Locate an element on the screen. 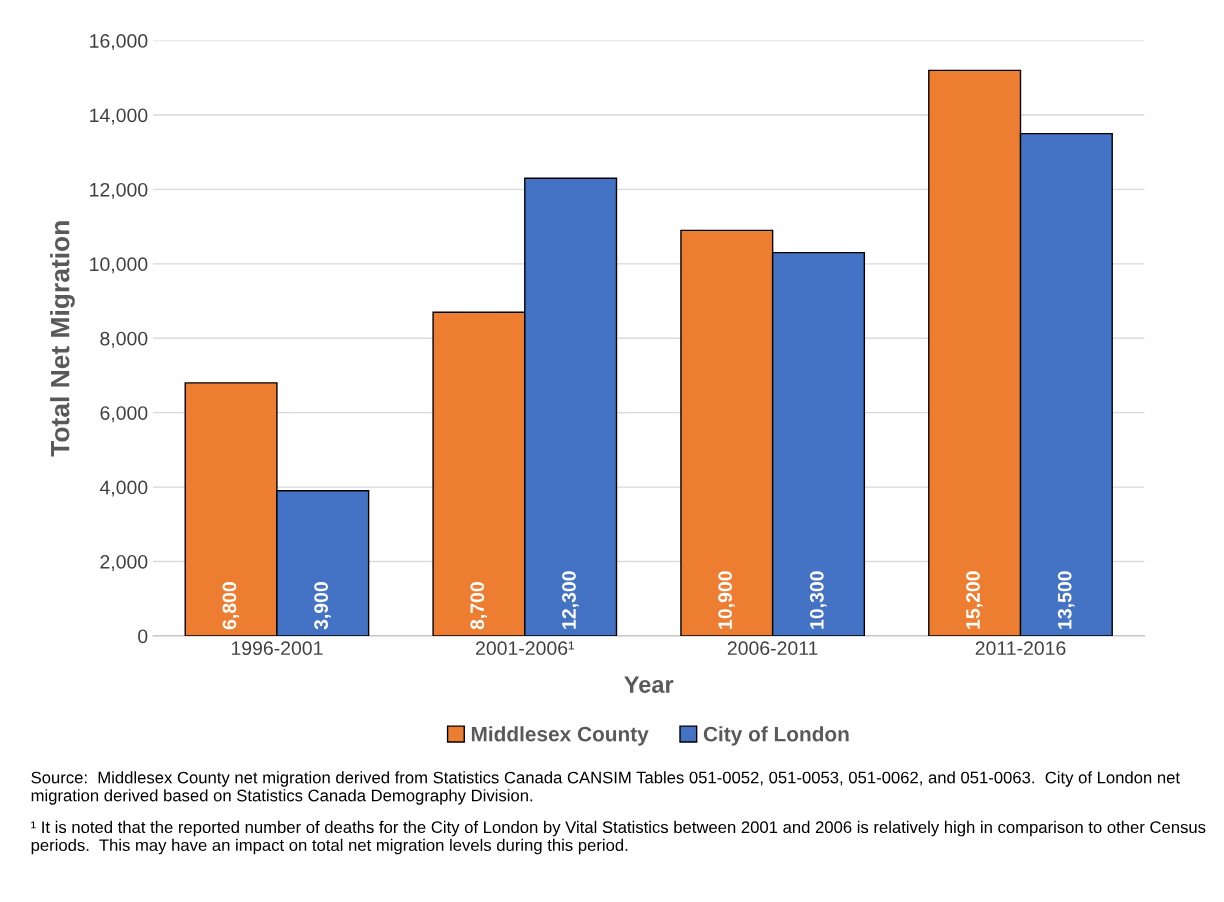 The width and height of the screenshot is (1224, 902). data-label: 10,900 is located at coordinates (726, 600).